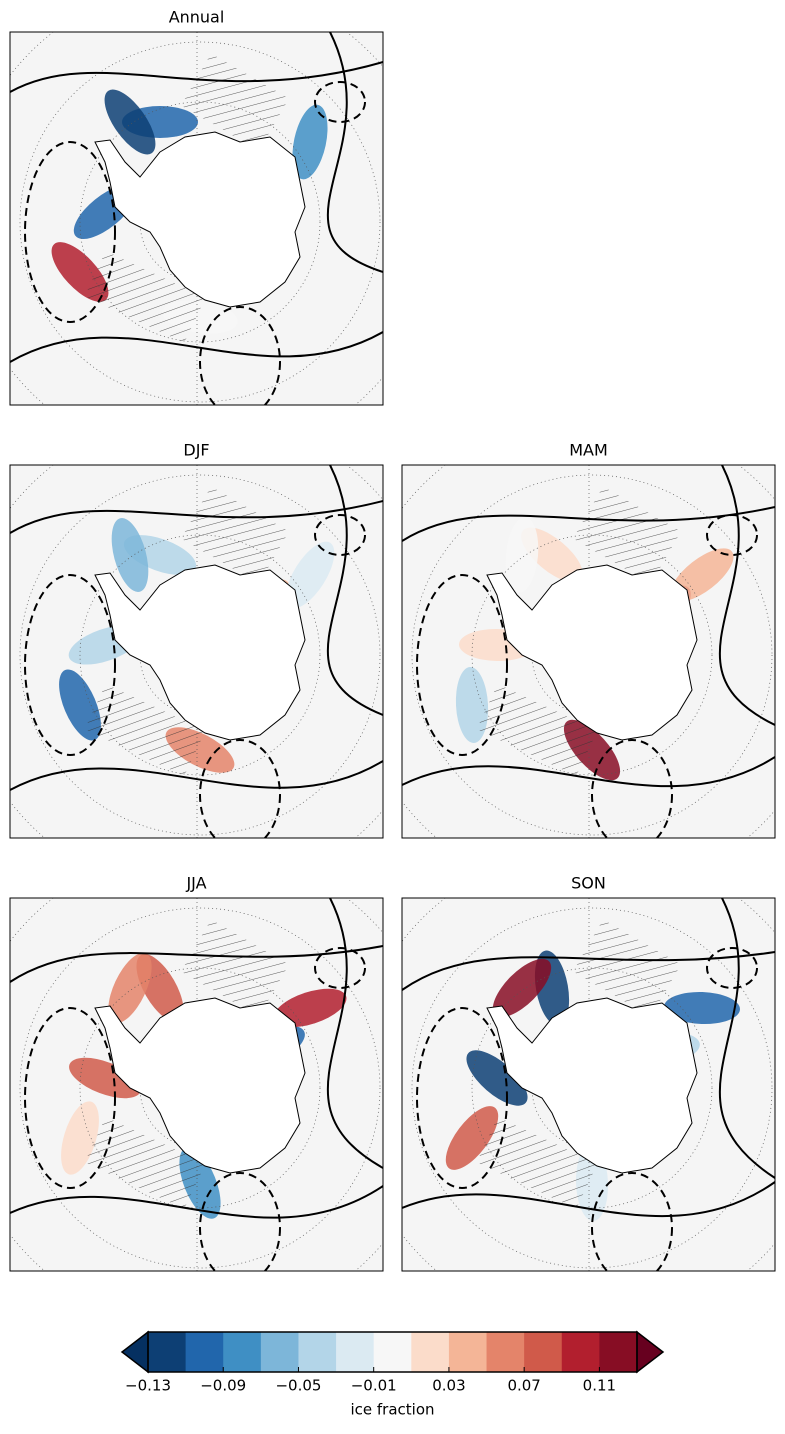 This screenshot has height=1434, width=785. Describe the element at coordinates (599, 1386) in the screenshot. I see `colorbar-tick-label: 0.11` at that location.